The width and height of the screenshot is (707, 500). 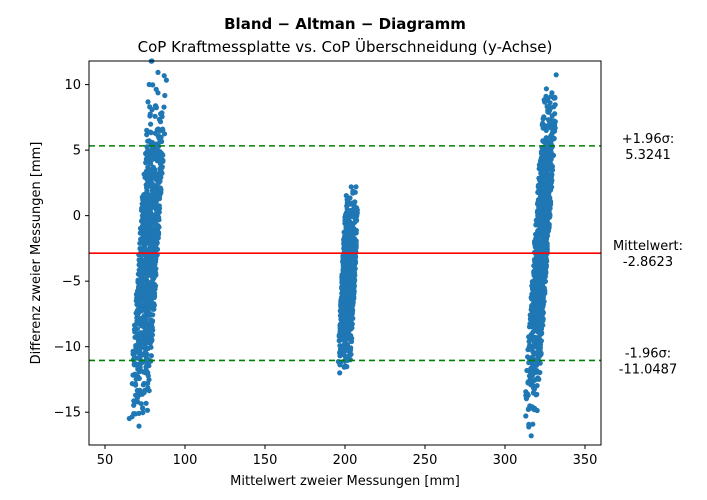 What do you see at coordinates (67, 413) in the screenshot?
I see `y-tick-label: −15` at bounding box center [67, 413].